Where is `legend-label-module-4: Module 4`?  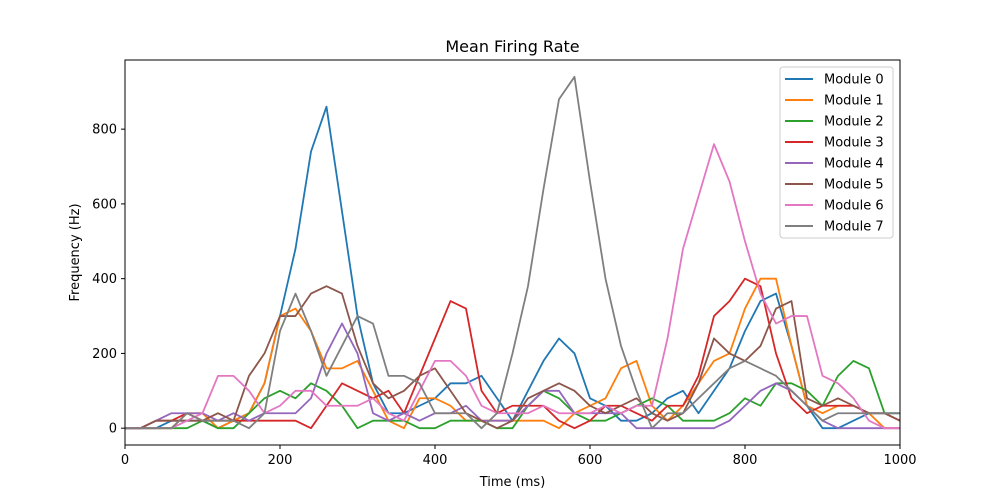 legend-label-module-4: Module 4 is located at coordinates (854, 164).